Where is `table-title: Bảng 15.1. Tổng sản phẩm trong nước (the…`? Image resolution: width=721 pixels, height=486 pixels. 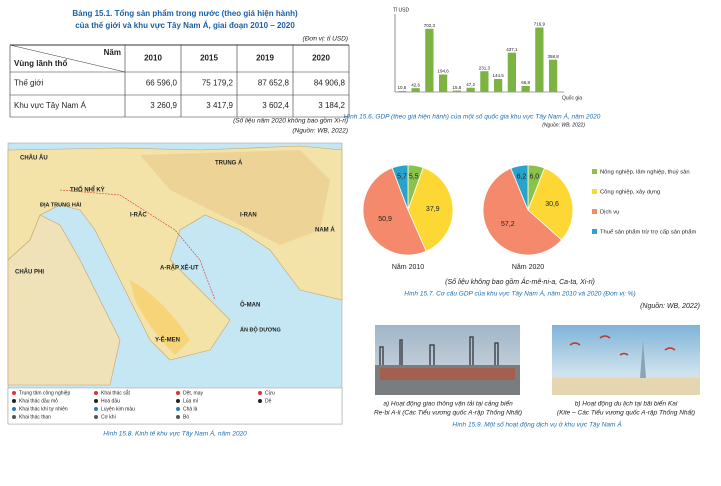
table-title: Bảng 15.1. Tổng sản phẩm trong nước (the… is located at coordinates (185, 13).